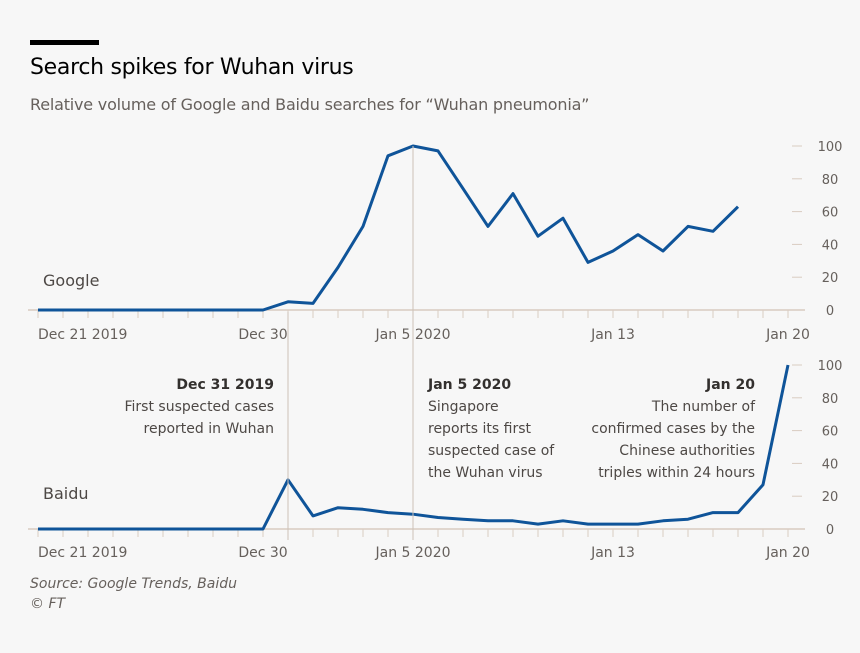 This screenshot has height=653, width=860. Describe the element at coordinates (66, 493) in the screenshot. I see `series-label: Baidu` at that location.